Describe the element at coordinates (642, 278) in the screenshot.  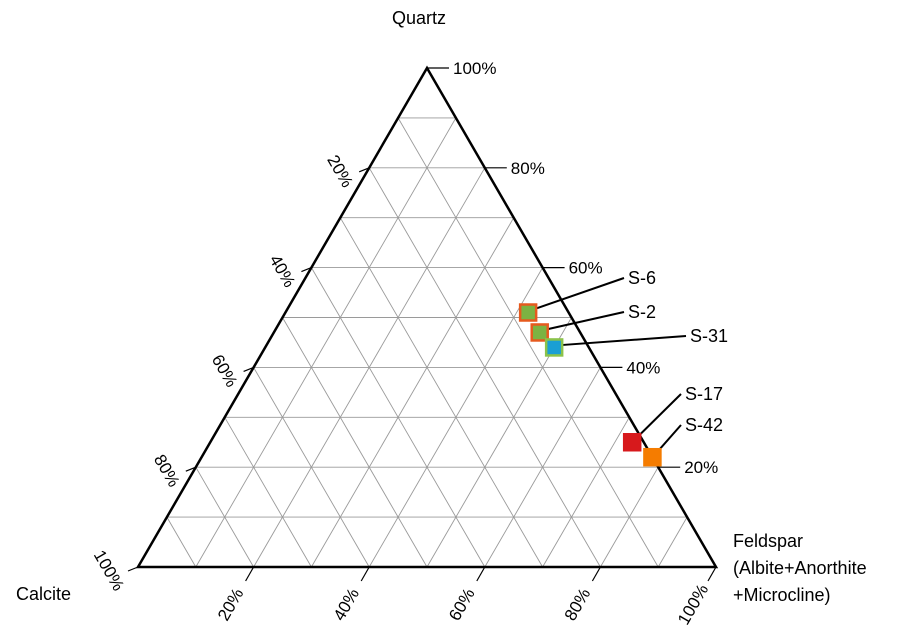
I see `sample-label-s-6: S-6` at that location.